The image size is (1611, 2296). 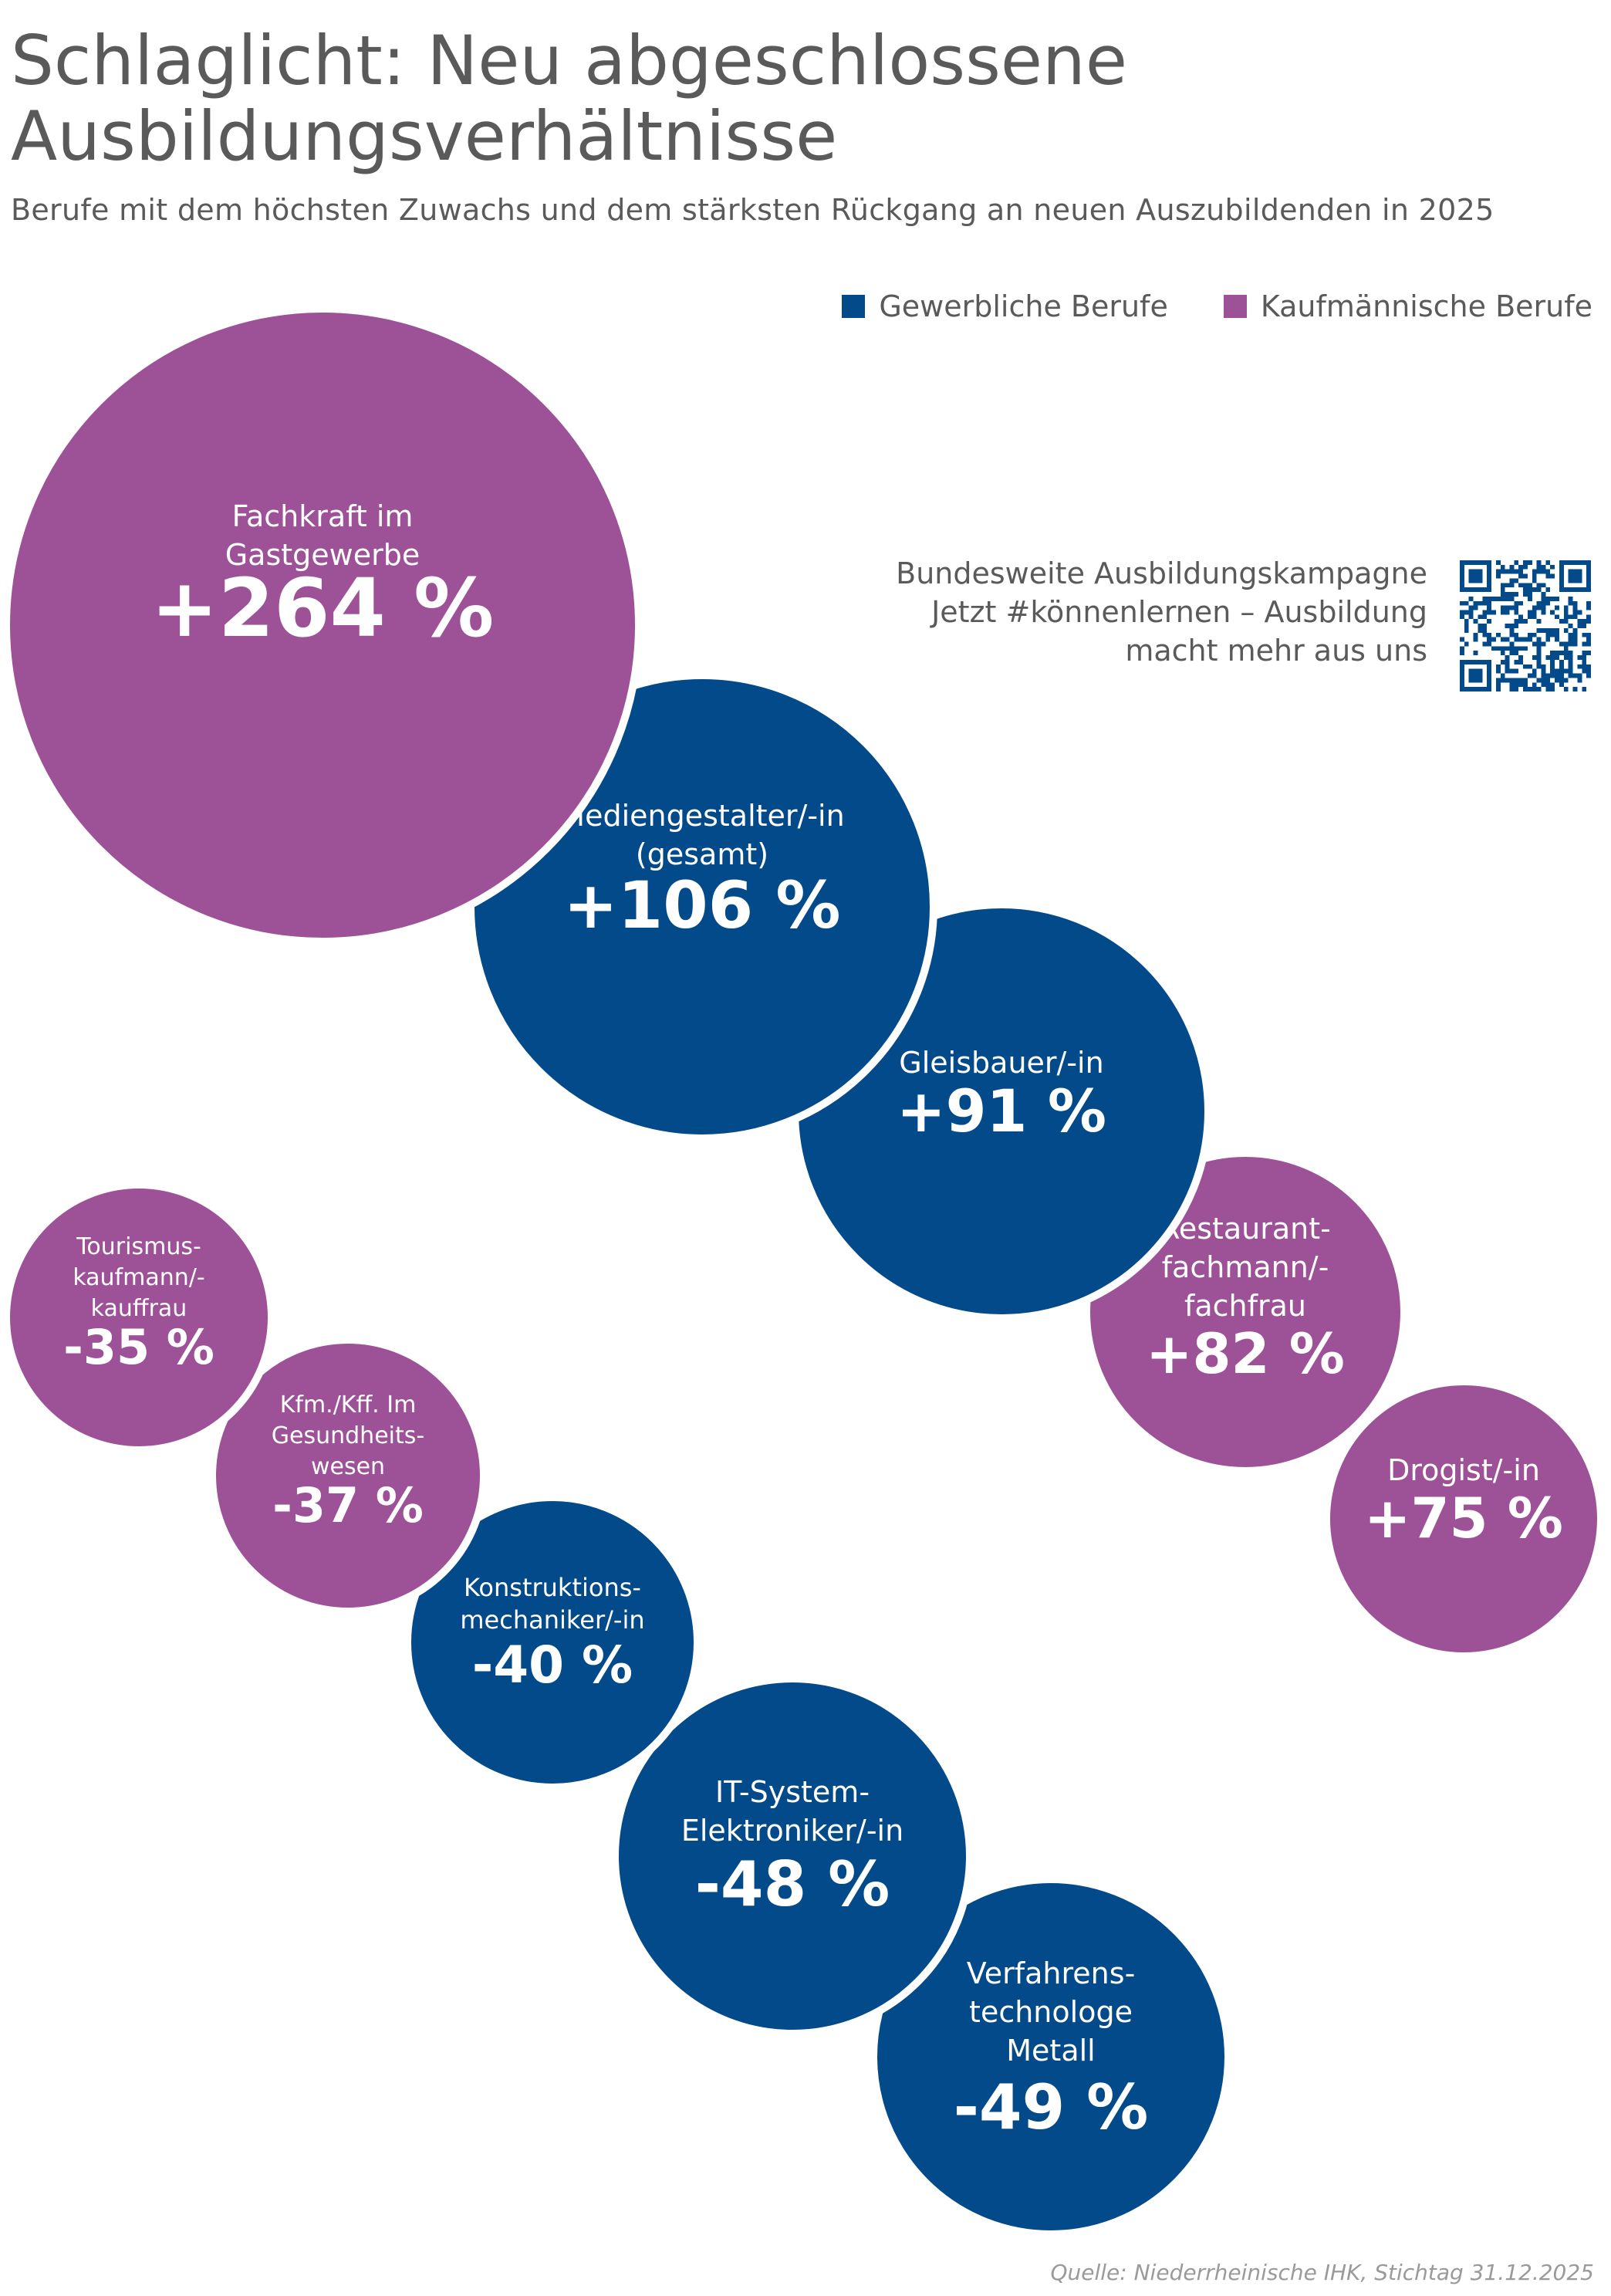 I want to click on bubble-value: -48 %, so click(x=793, y=1884).